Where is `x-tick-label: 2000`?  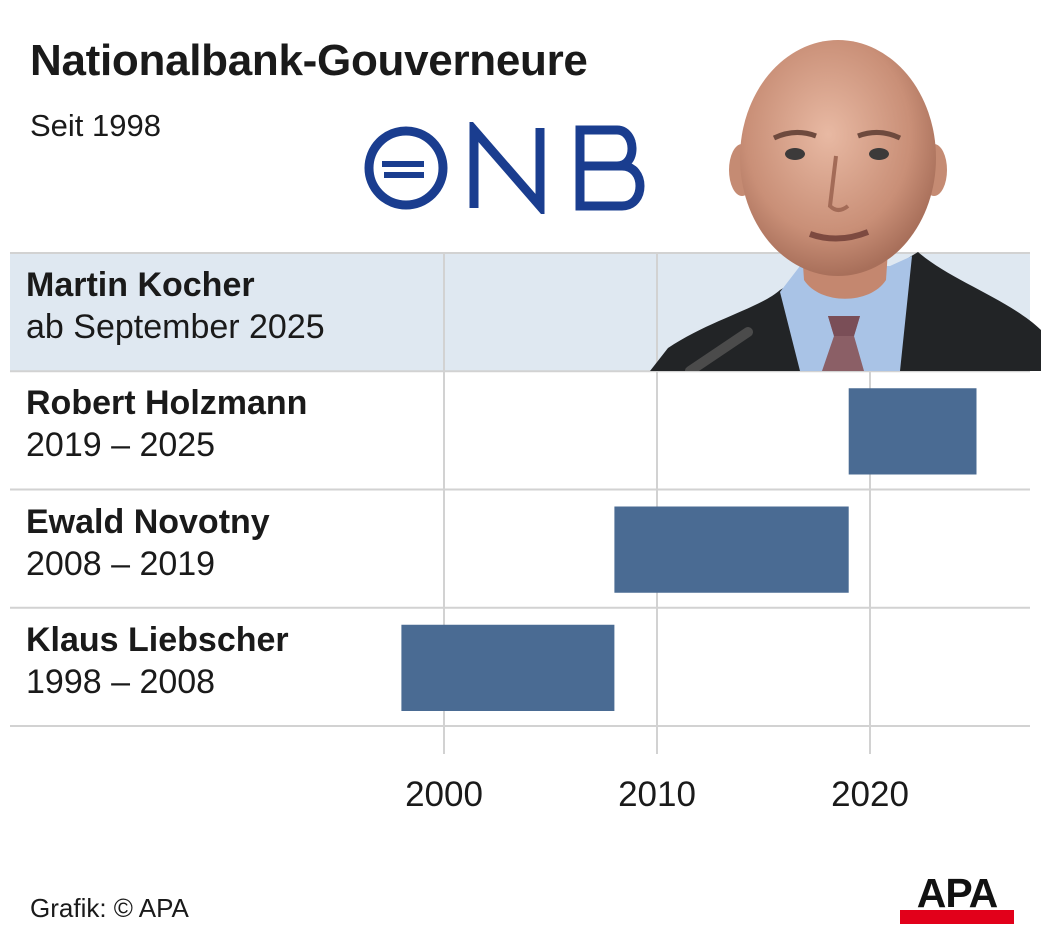 x-tick-label: 2000 is located at coordinates (444, 794).